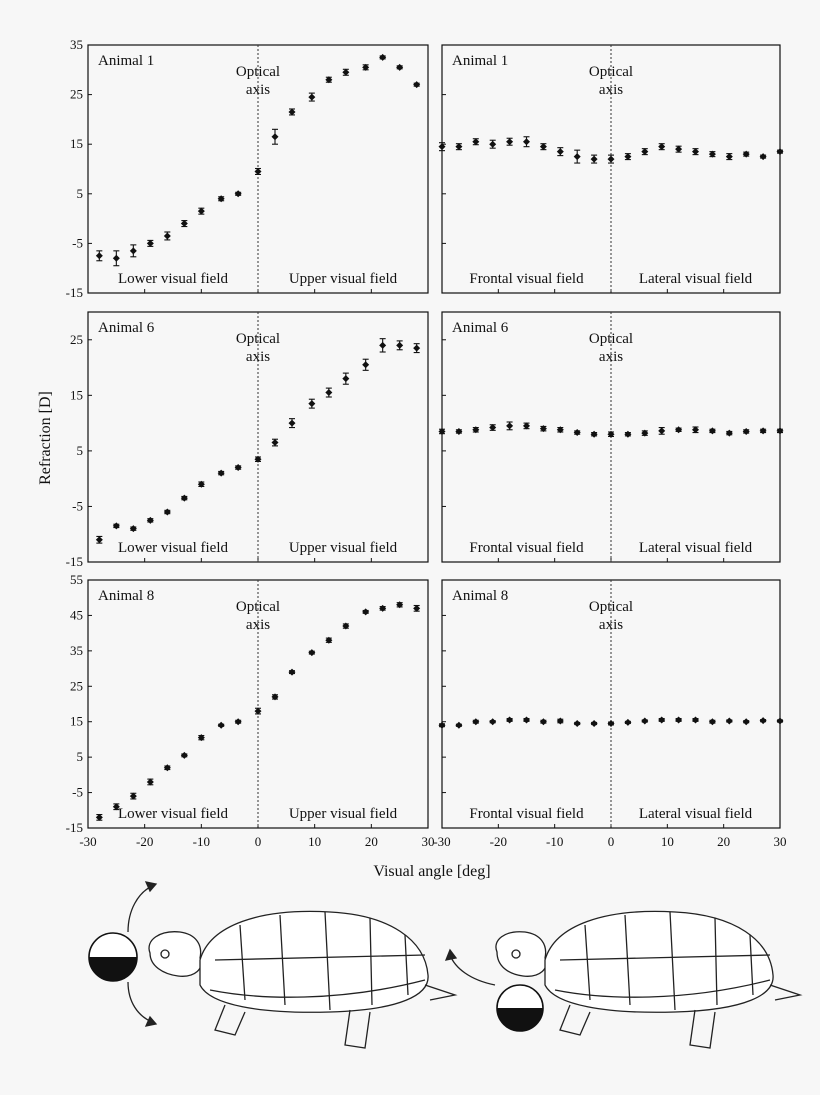 This screenshot has height=1095, width=820. I want to click on x-tick-label: -10, so click(201, 841).